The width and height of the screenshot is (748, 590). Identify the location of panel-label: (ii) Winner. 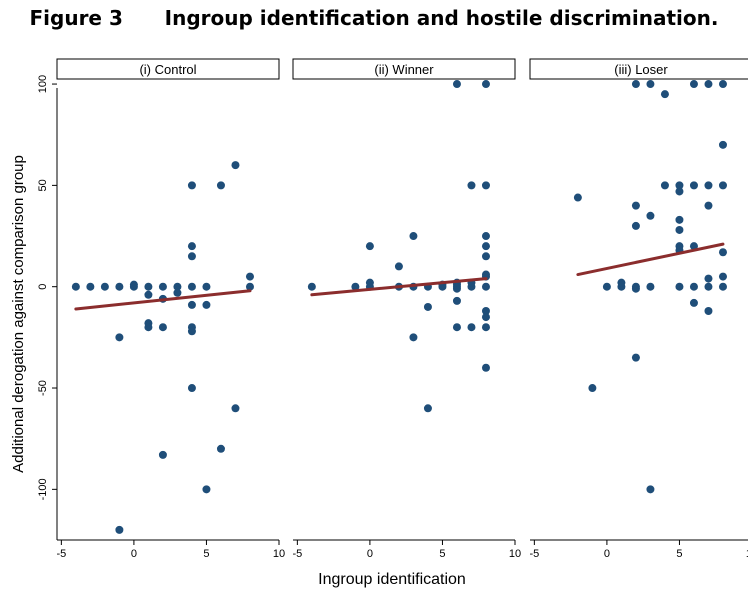
(404, 69).